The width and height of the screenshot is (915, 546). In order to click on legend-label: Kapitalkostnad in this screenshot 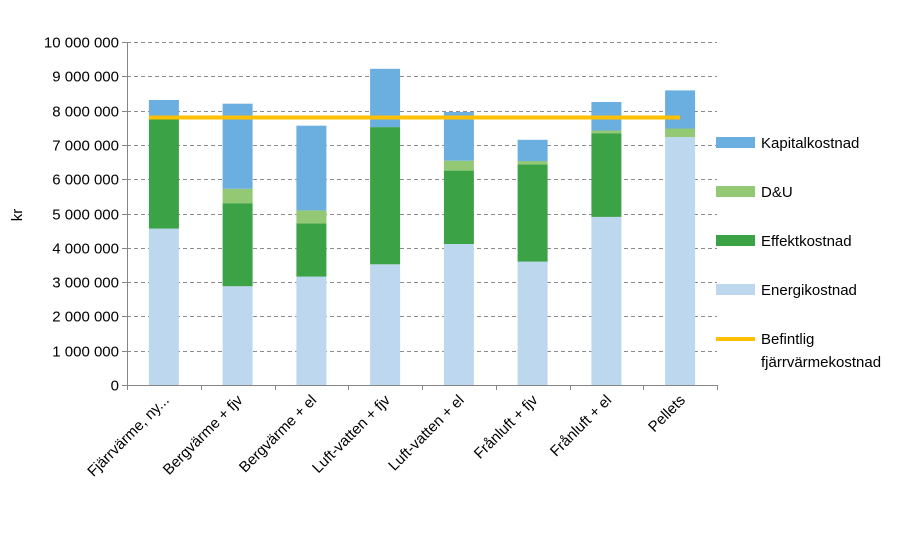, I will do `click(810, 143)`.